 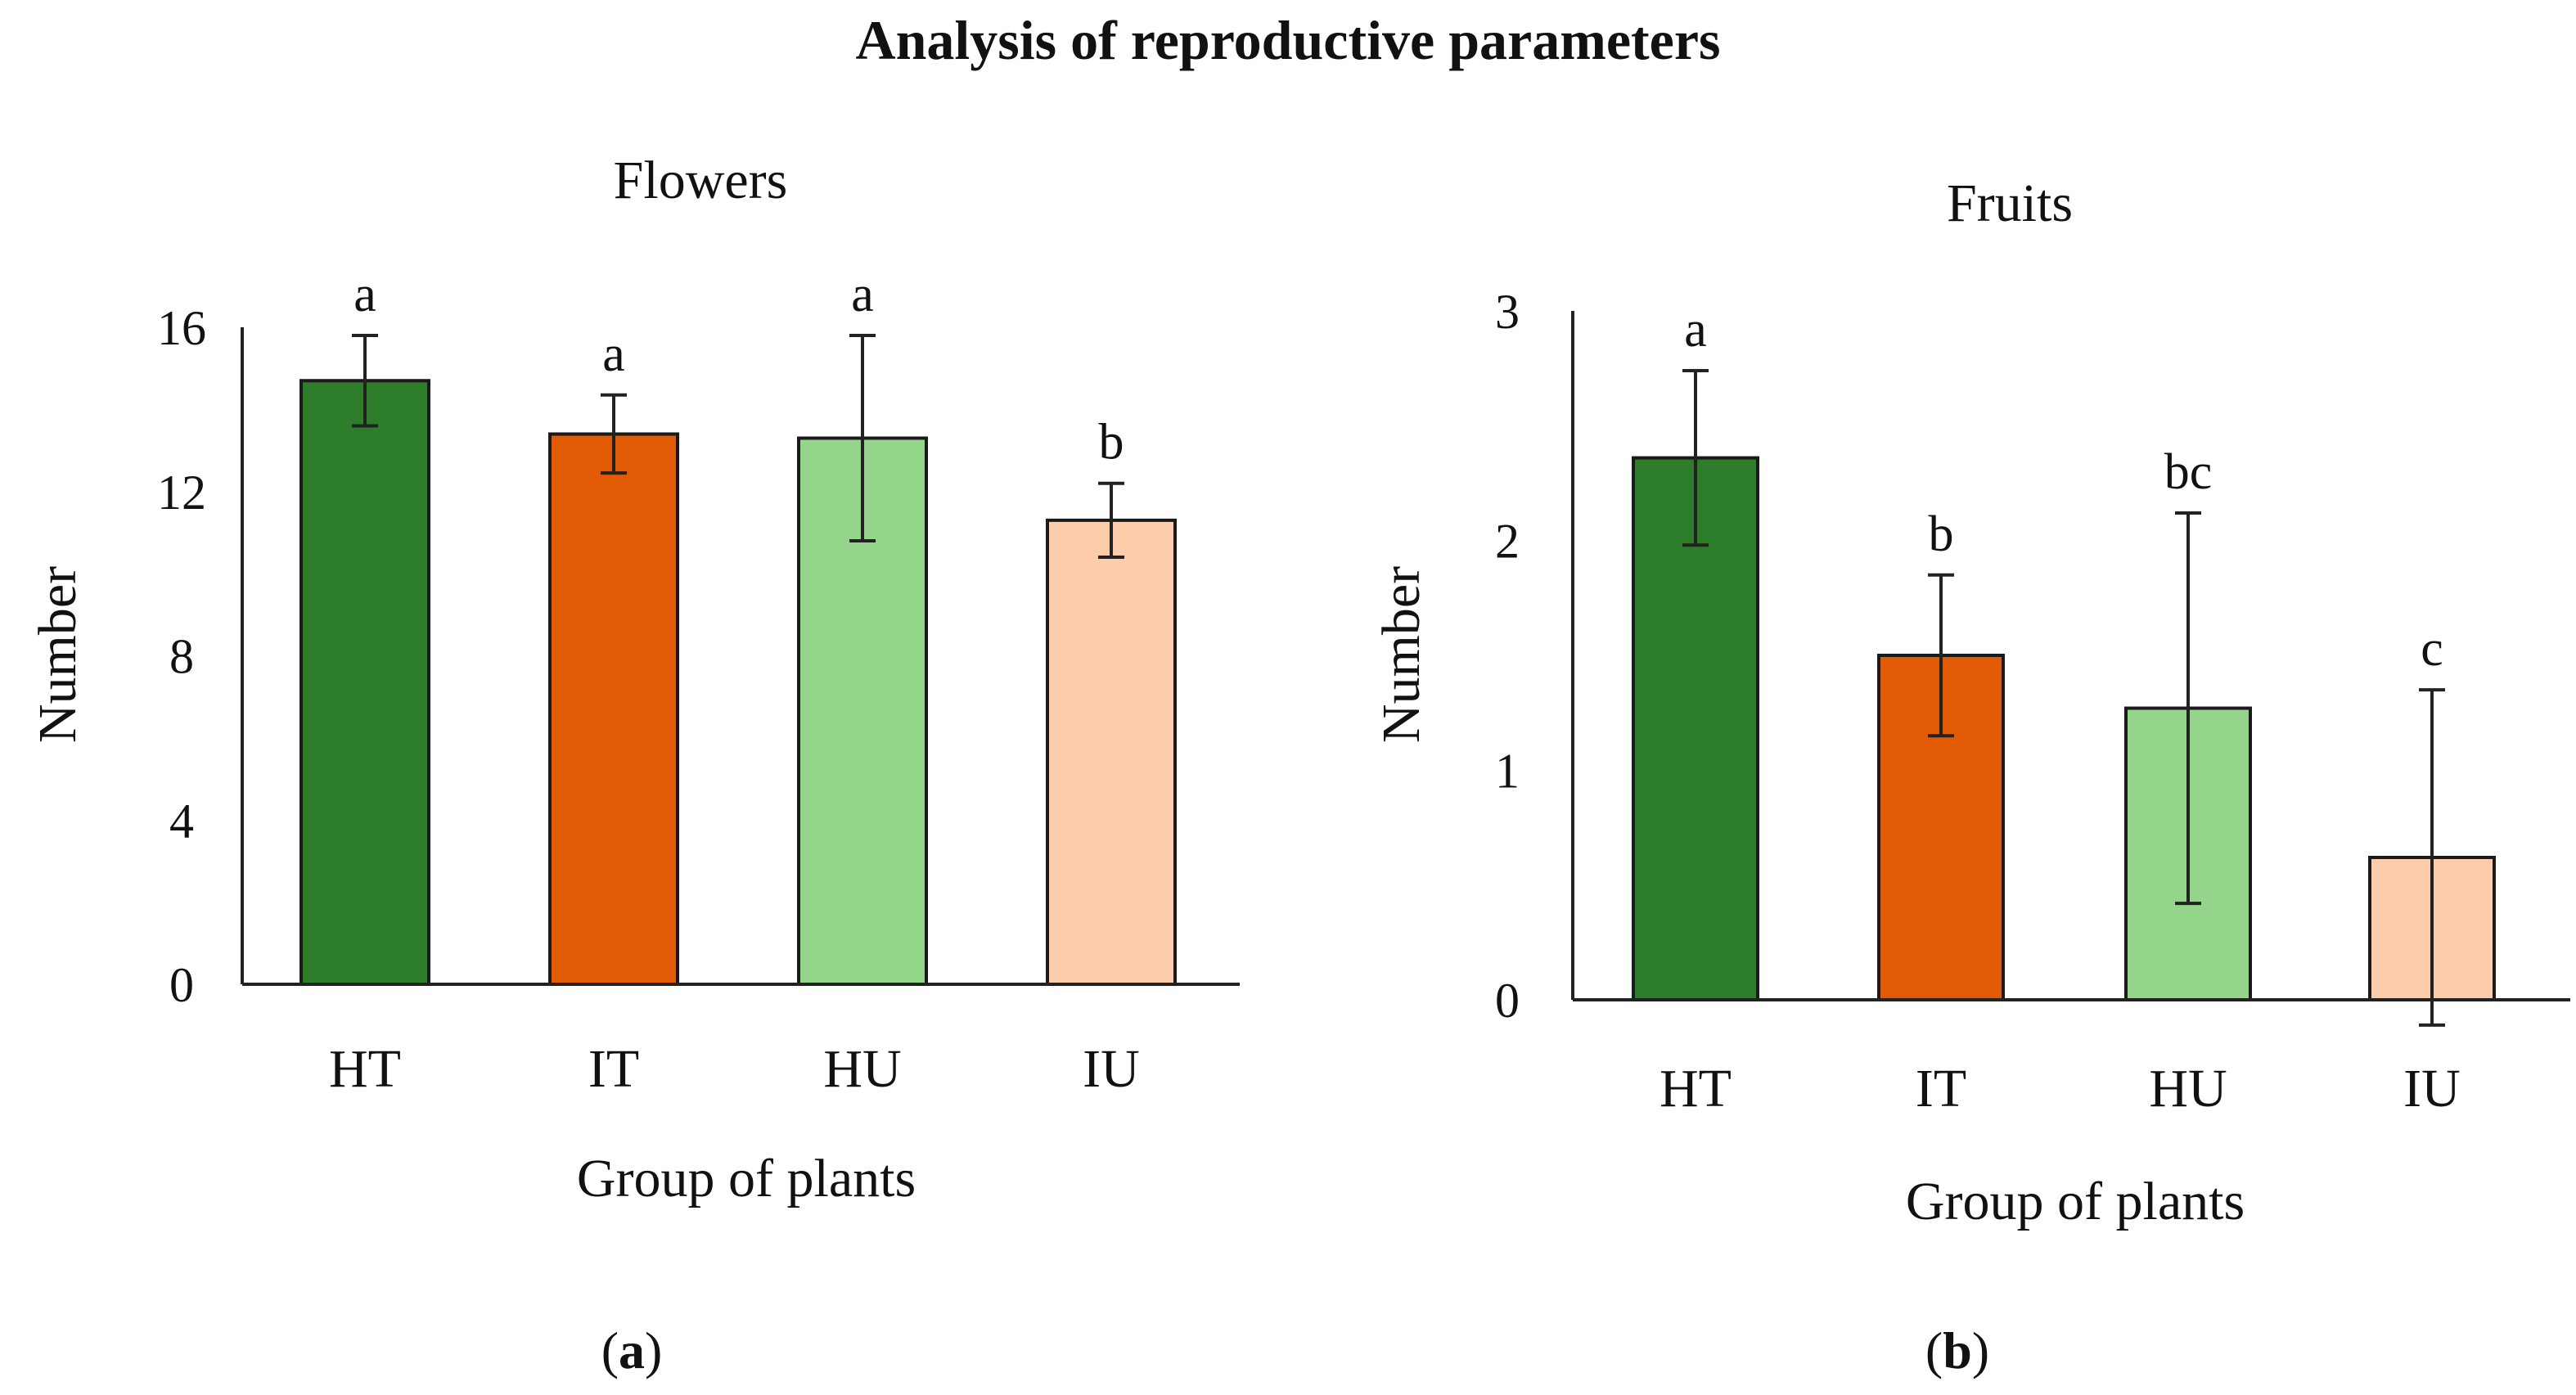 I want to click on significance-letter: bc, so click(x=2188, y=472).